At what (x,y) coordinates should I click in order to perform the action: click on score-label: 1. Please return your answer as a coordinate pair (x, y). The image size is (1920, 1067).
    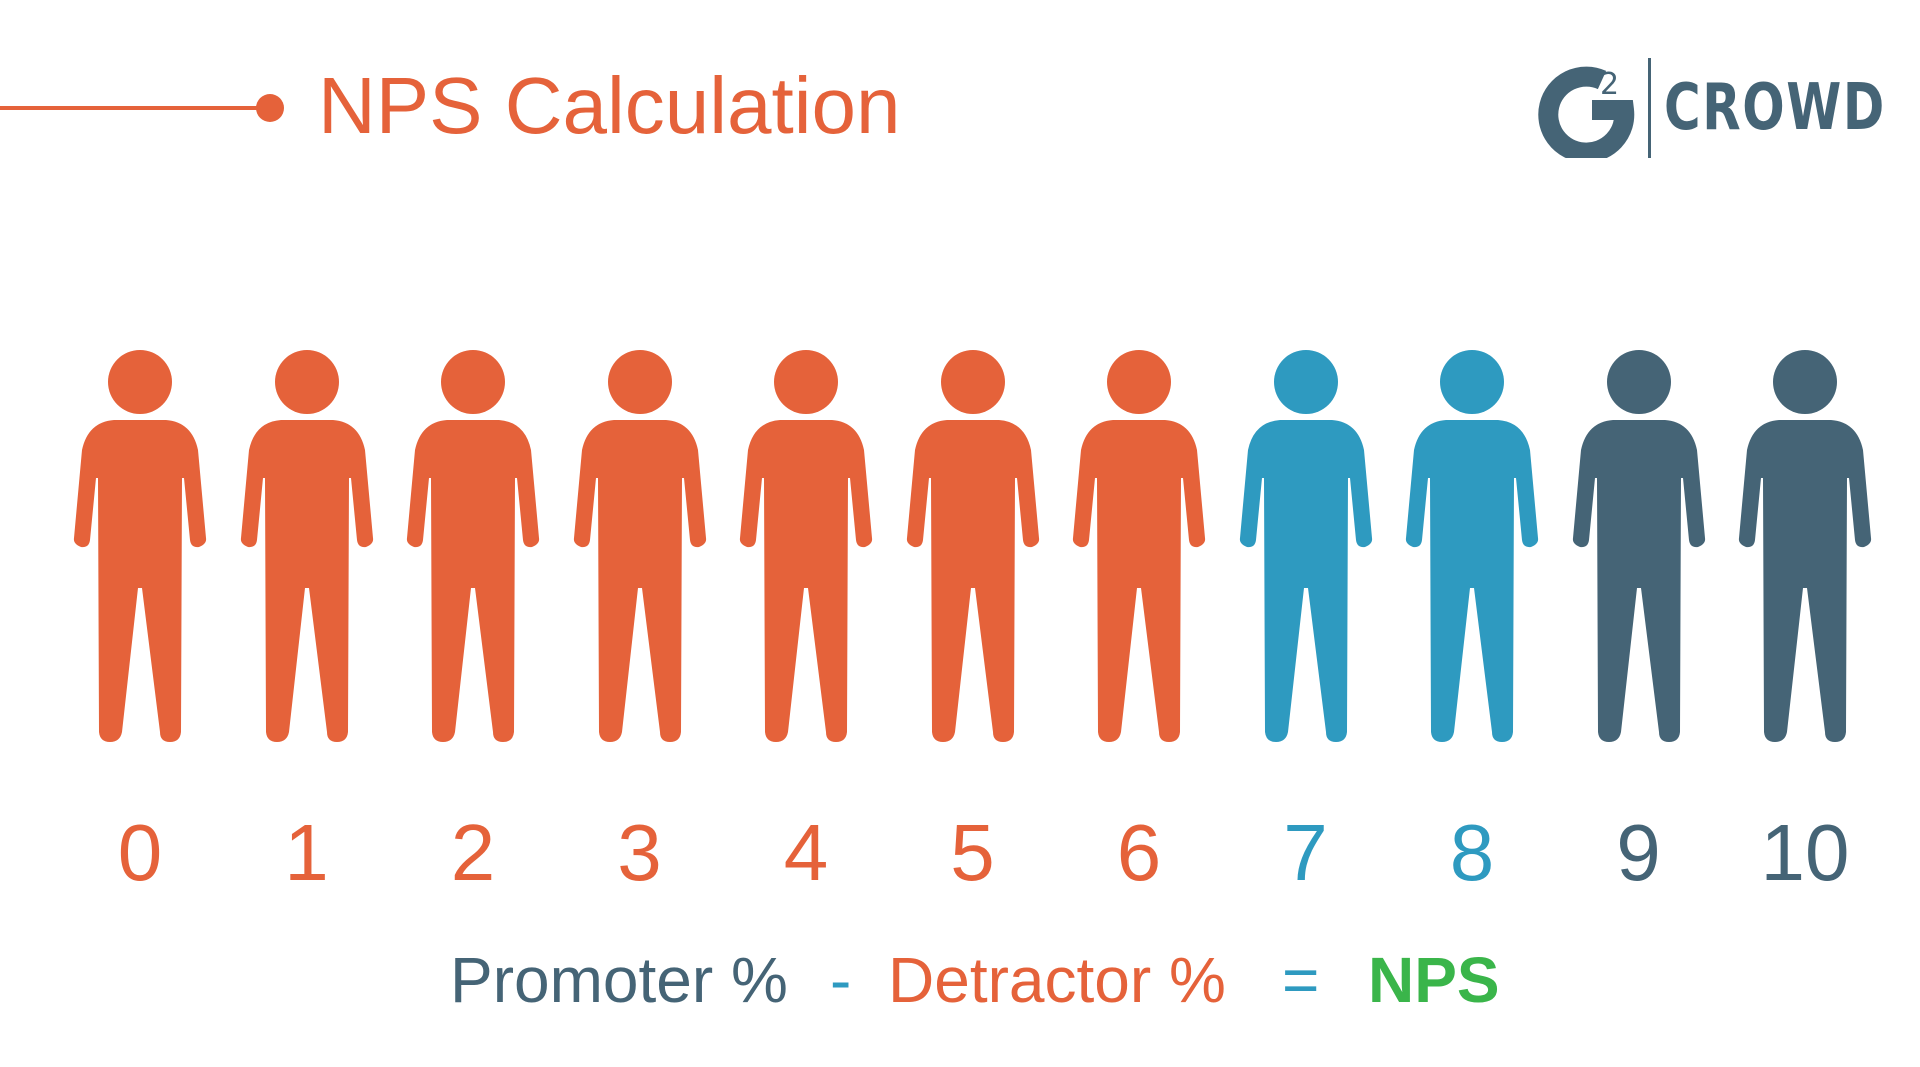
    Looking at the image, I should click on (306, 852).